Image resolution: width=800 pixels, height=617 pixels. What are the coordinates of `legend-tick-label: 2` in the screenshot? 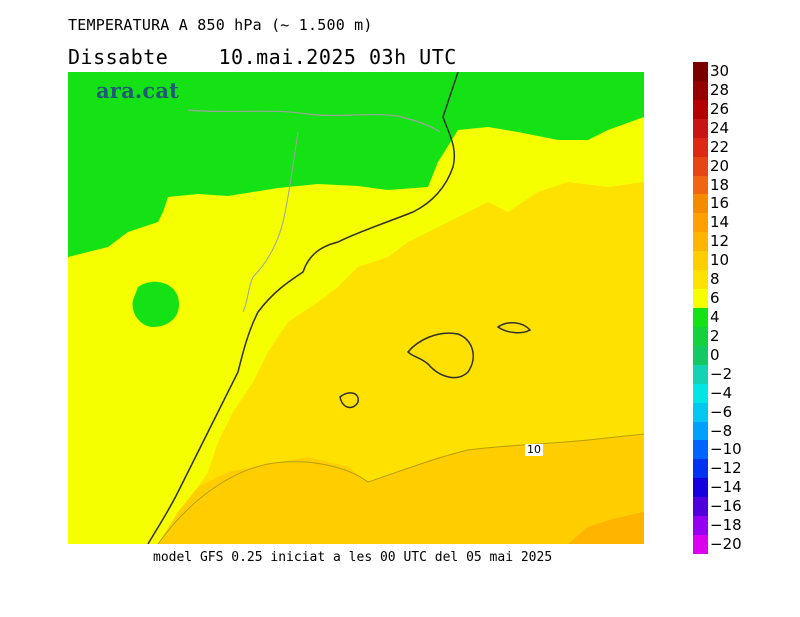 It's located at (715, 335).